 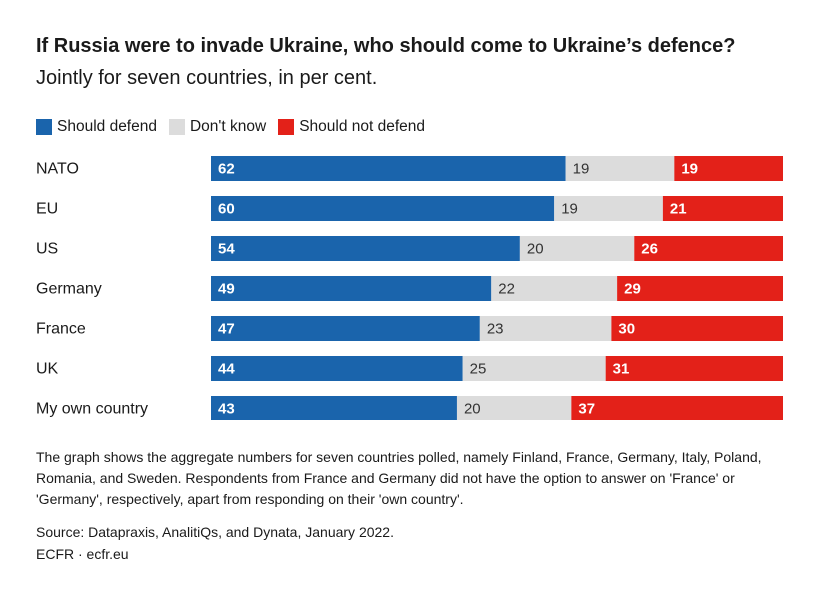 I want to click on value-label-defend: 49, so click(x=226, y=289).